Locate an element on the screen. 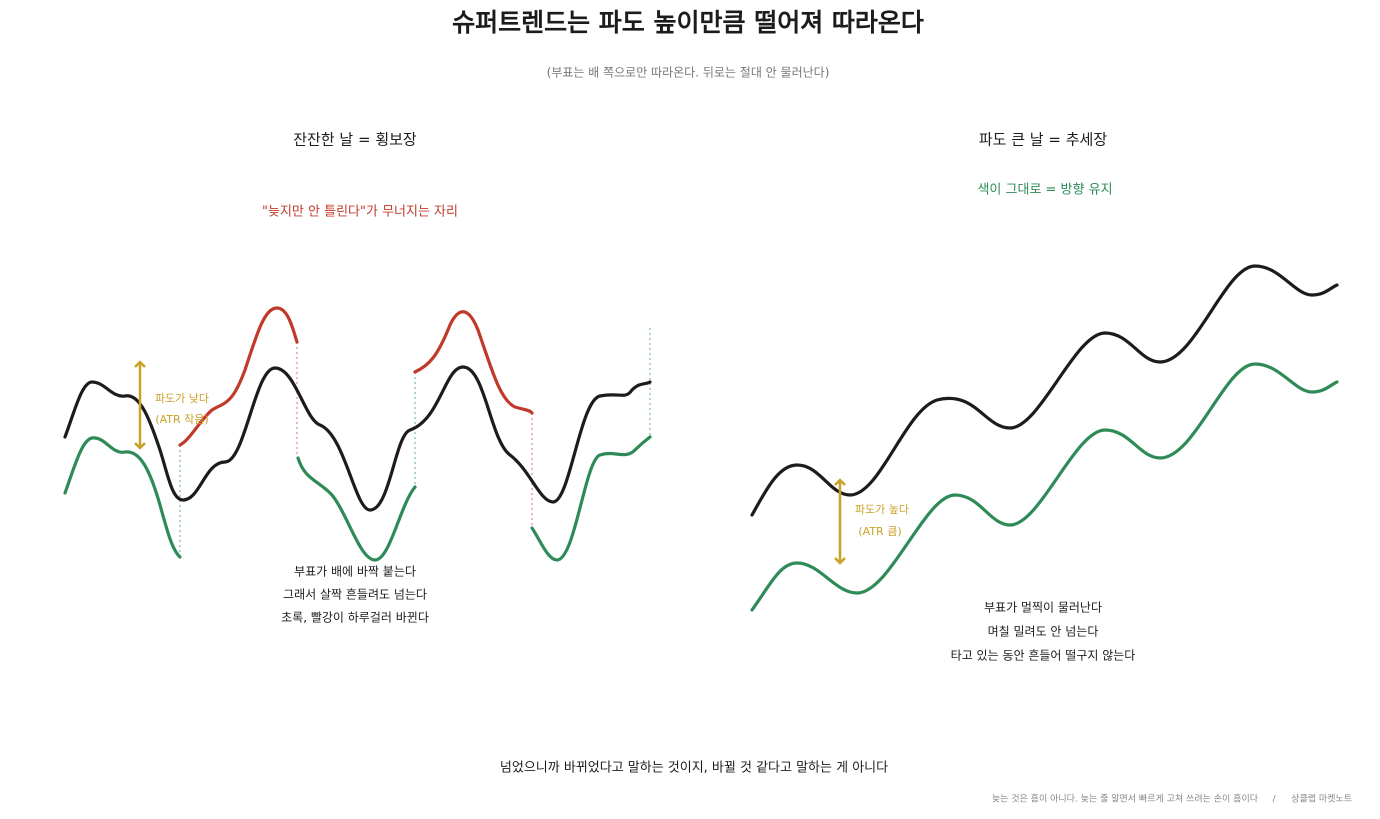  subtitle: (부표는 배 쪽으로만 따라온다. 뒤로는 절대 안 물러난다) is located at coordinates (688, 73).